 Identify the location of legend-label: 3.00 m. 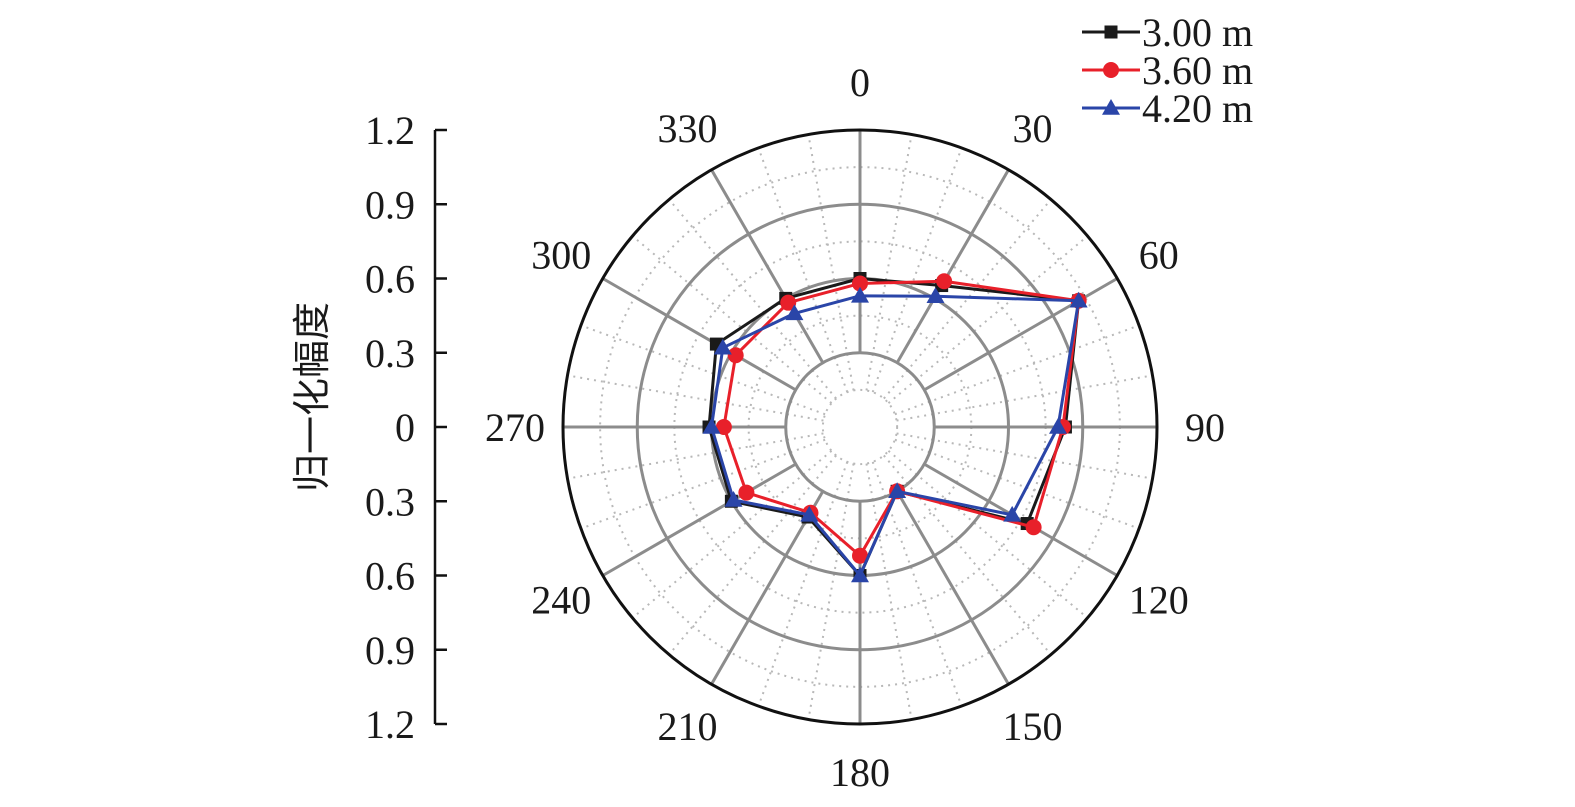
(1197, 32).